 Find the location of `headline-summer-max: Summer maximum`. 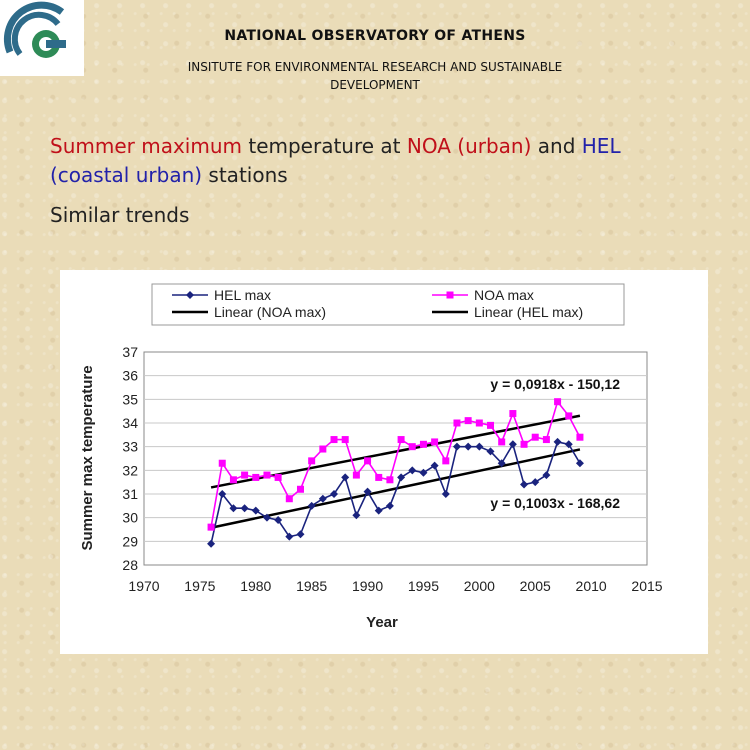

headline-summer-max: Summer maximum is located at coordinates (146, 146).